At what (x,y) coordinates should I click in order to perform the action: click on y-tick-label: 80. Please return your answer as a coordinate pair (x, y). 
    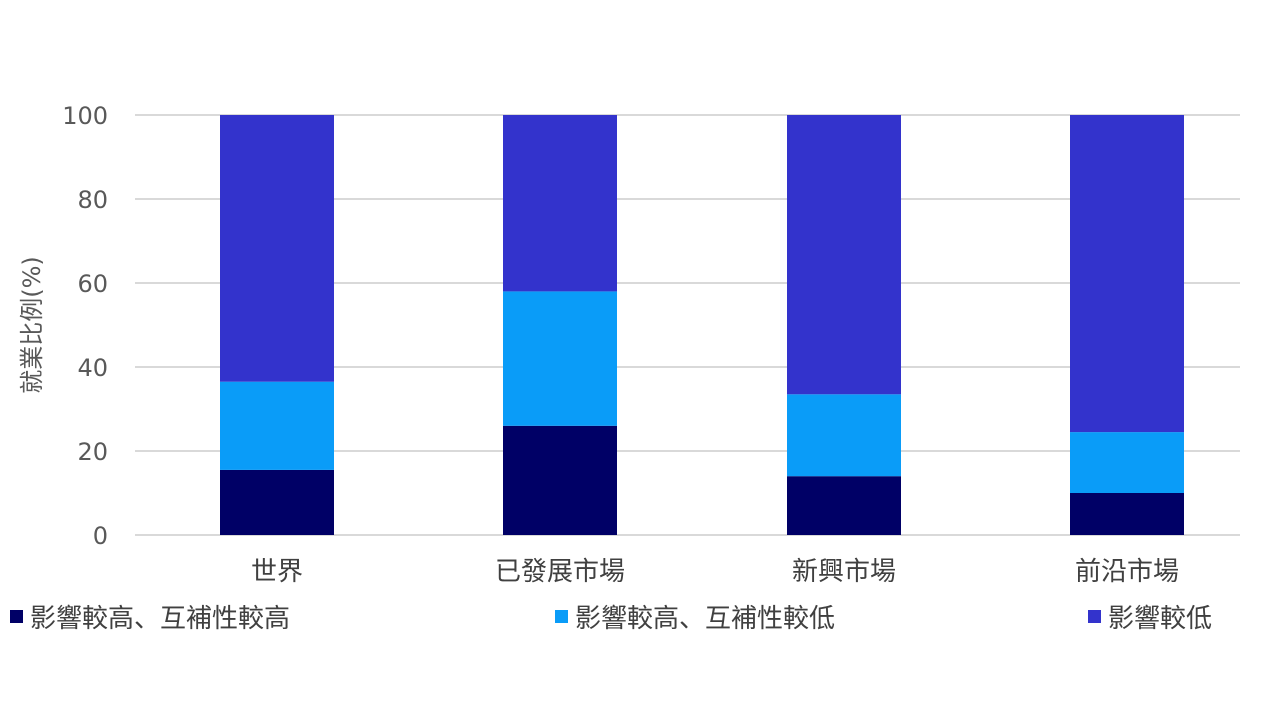
    Looking at the image, I should click on (92, 200).